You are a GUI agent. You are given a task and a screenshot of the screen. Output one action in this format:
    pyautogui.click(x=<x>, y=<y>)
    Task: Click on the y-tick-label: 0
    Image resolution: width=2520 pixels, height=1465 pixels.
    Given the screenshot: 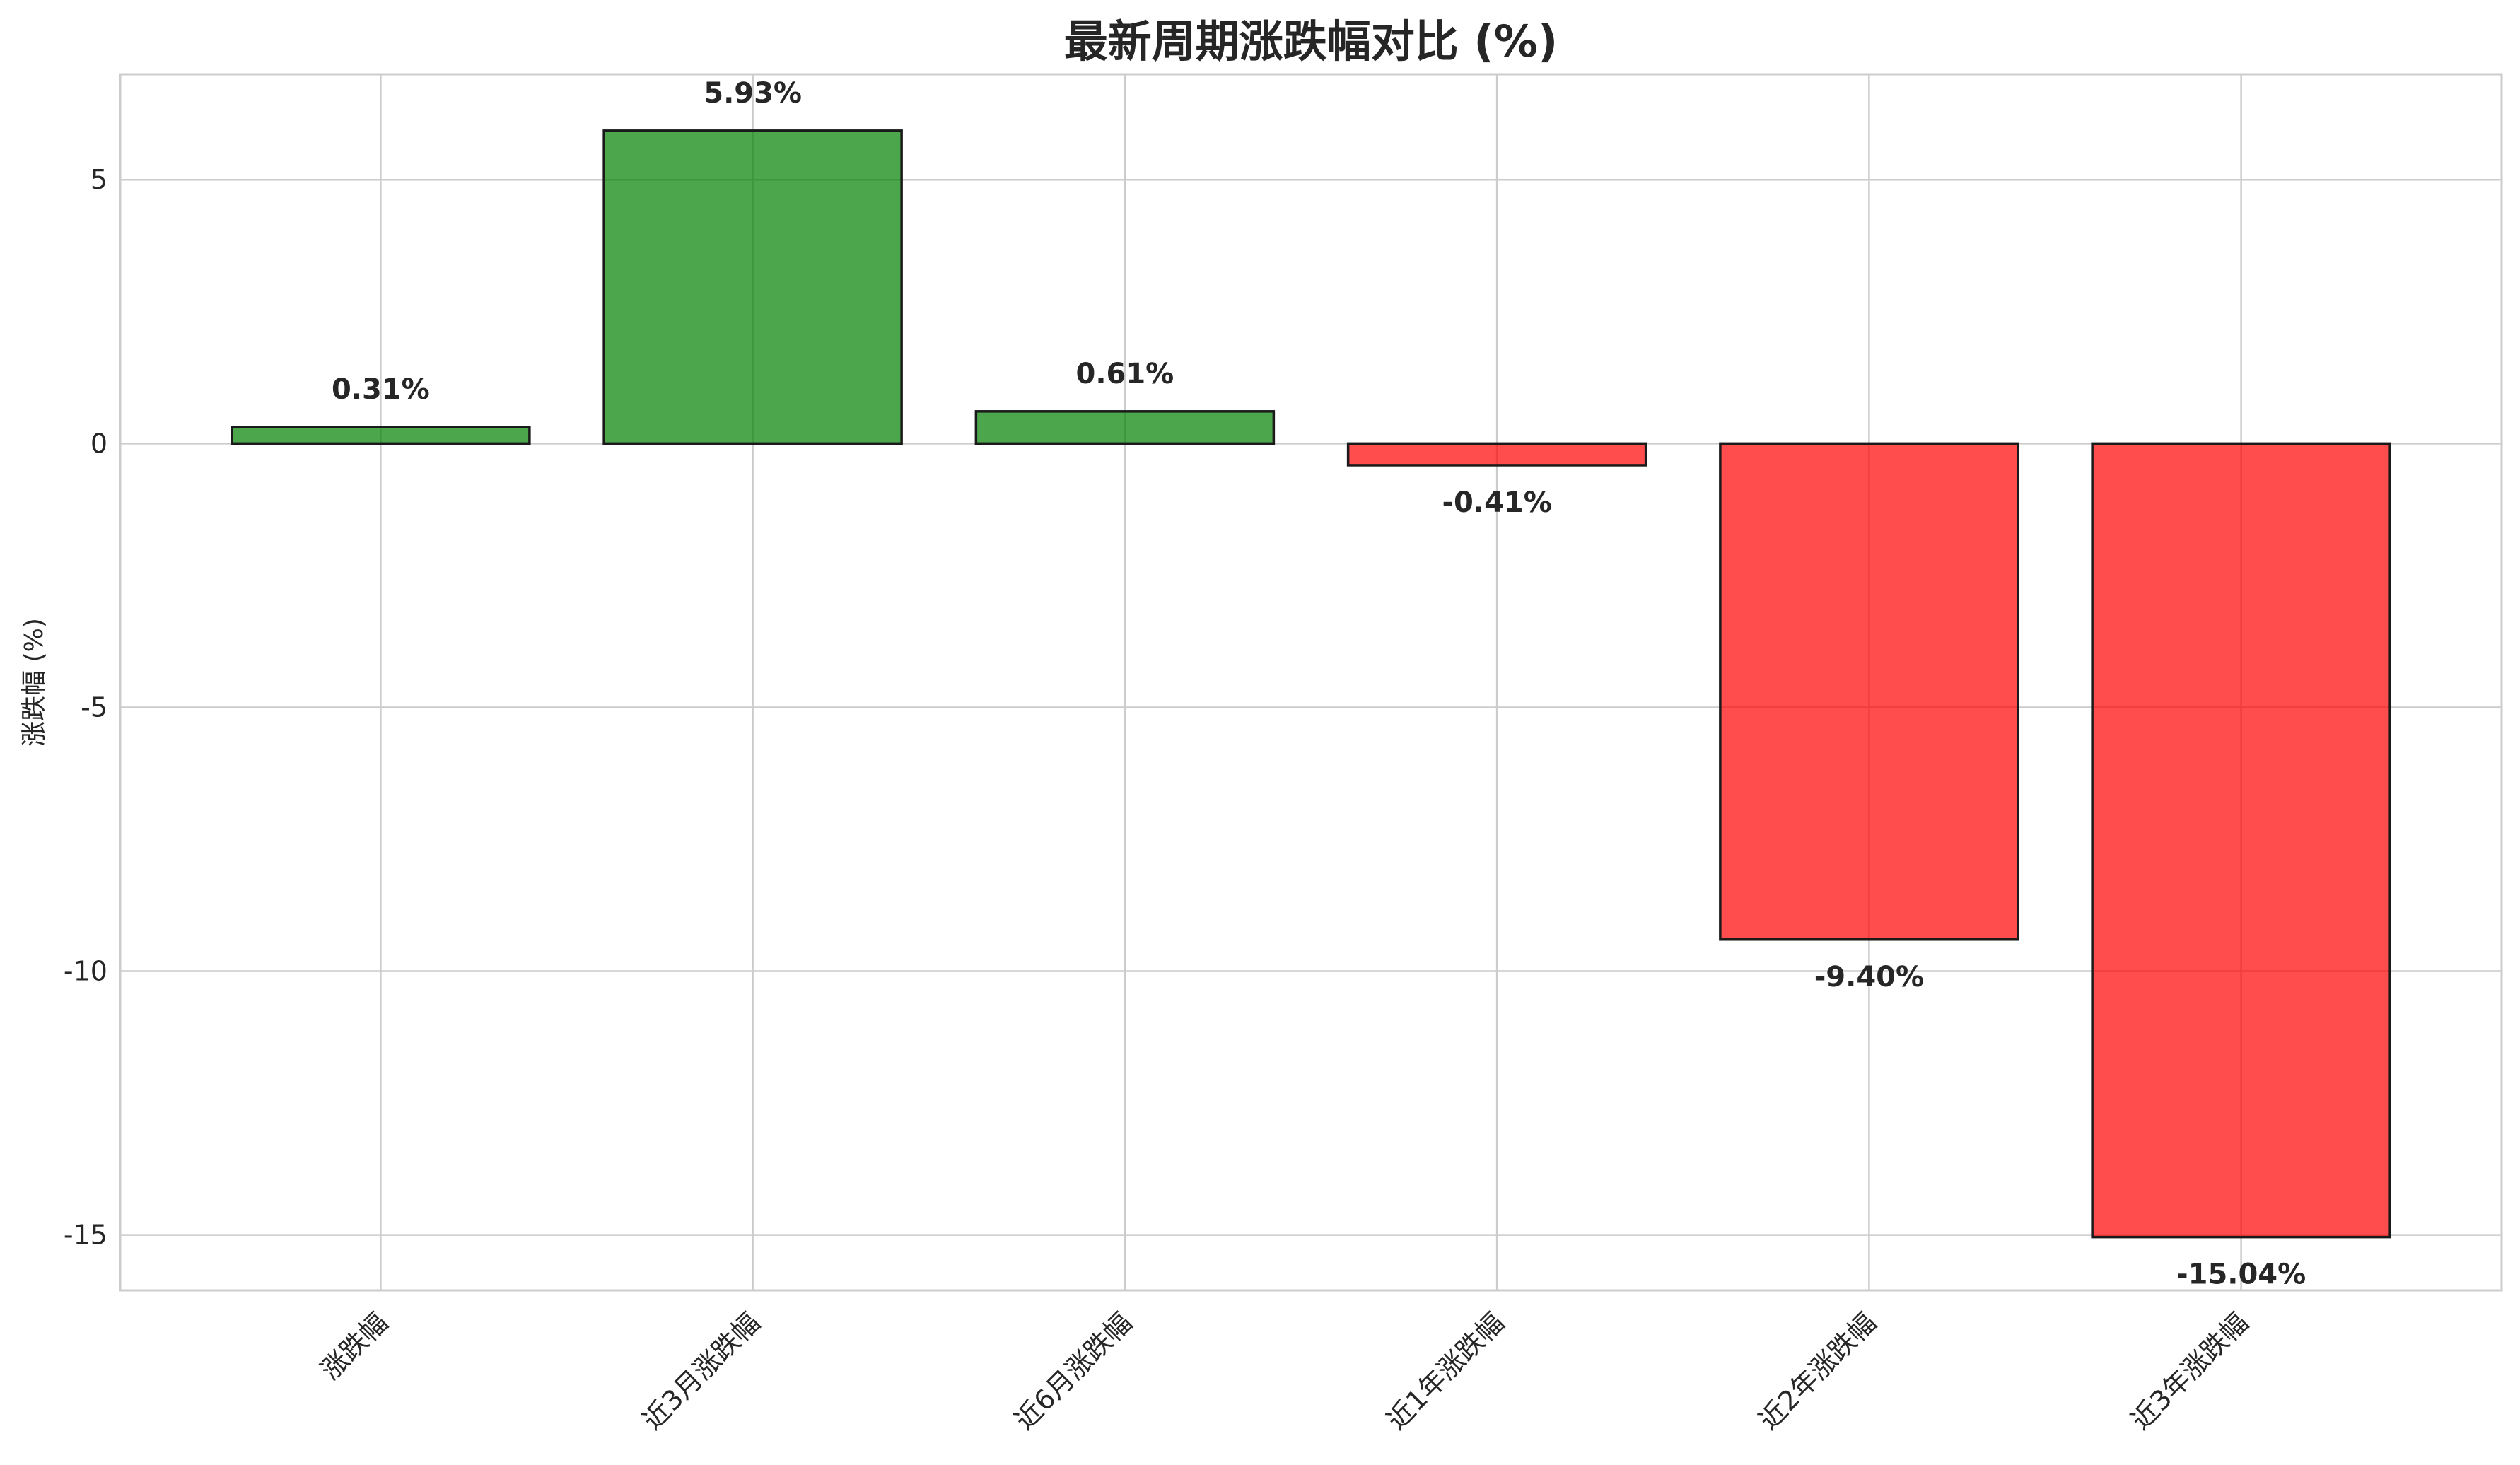 What is the action you would take?
    pyautogui.click(x=99, y=443)
    